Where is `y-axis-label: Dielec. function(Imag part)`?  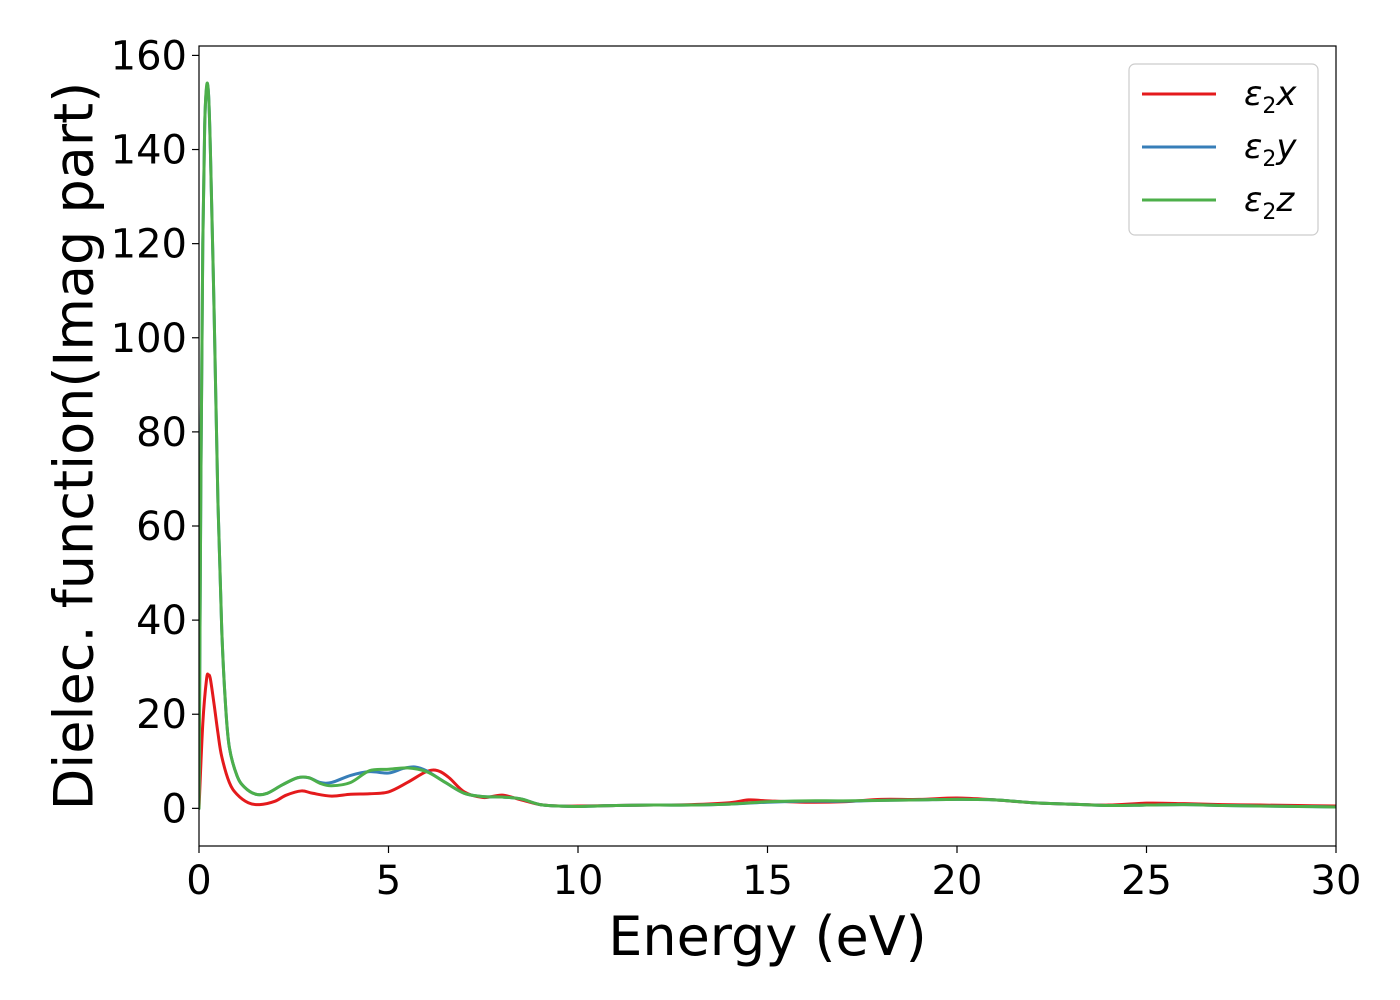
y-axis-label: Dielec. function(Imag part) is located at coordinates (74, 446).